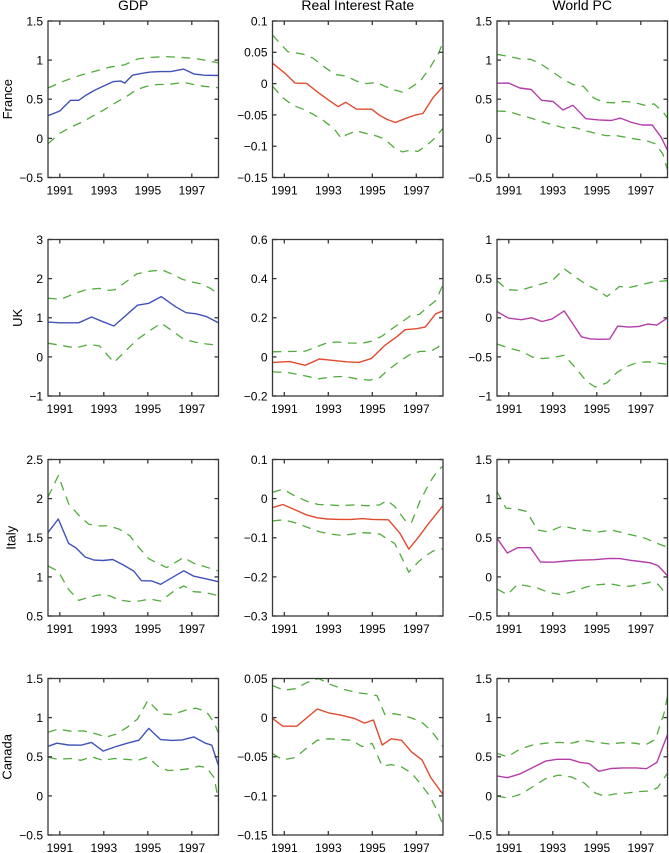 The height and width of the screenshot is (853, 669). Describe the element at coordinates (34, 460) in the screenshot. I see `svg-text: 2.5` at that location.